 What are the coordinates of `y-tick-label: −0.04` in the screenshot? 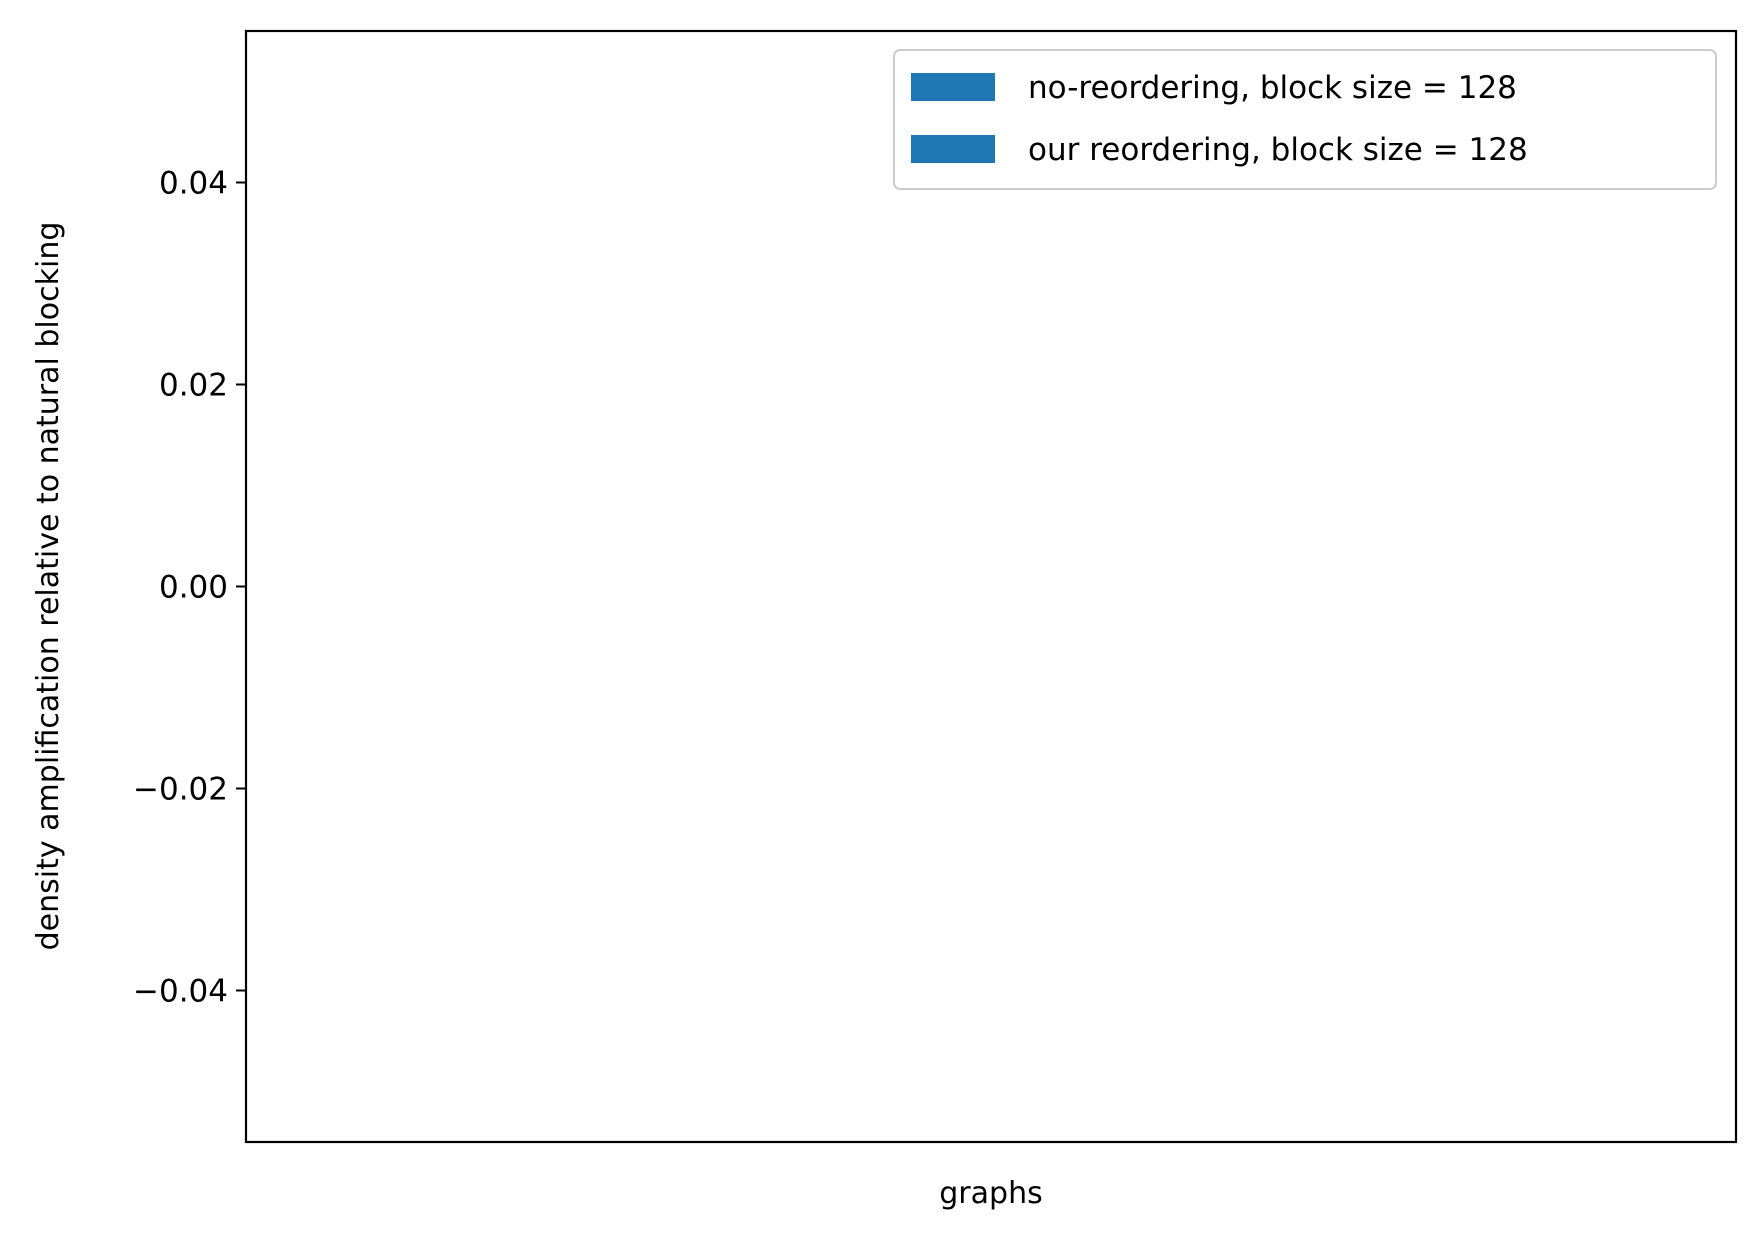 It's located at (180, 992).